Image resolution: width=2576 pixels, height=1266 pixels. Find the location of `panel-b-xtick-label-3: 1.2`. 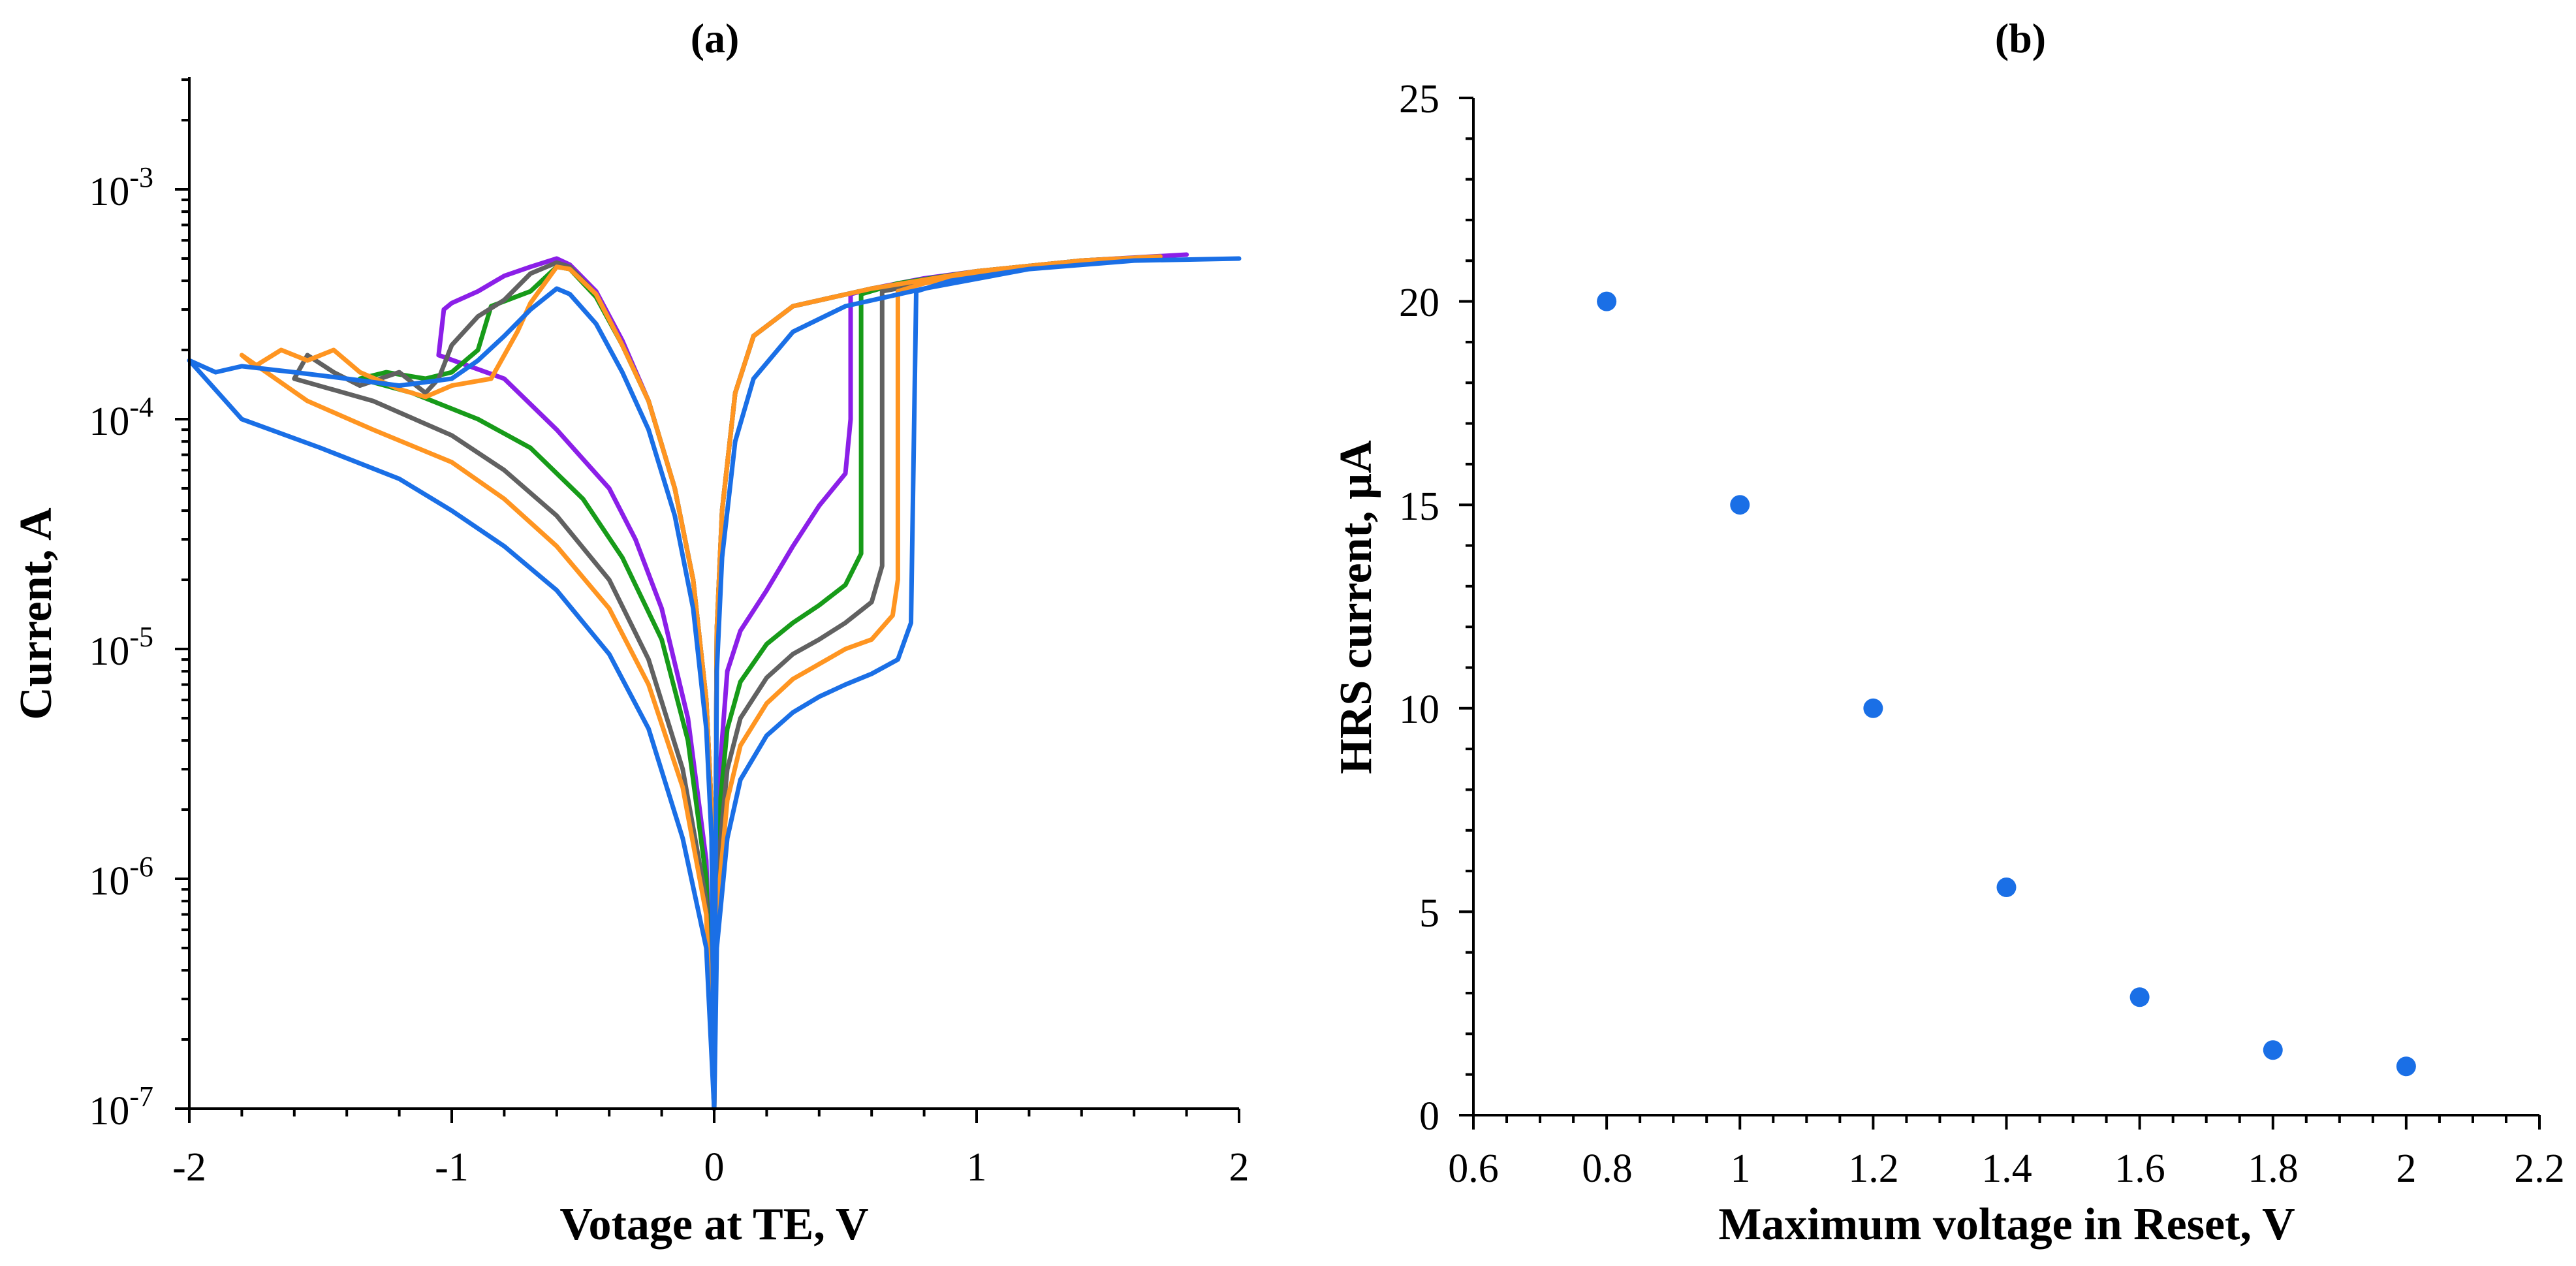

panel-b-xtick-label-3: 1.2 is located at coordinates (1873, 1169).